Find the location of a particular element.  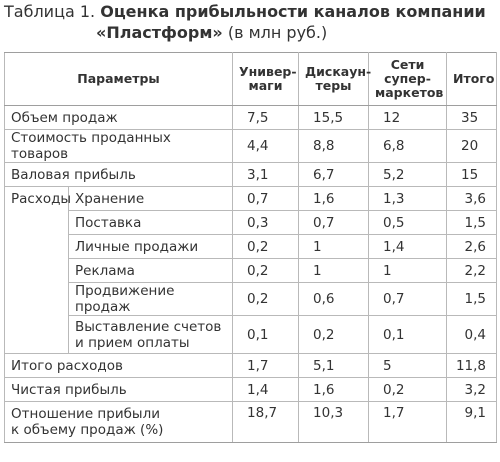

header-col3-line-a: Сети is located at coordinates (407, 64).